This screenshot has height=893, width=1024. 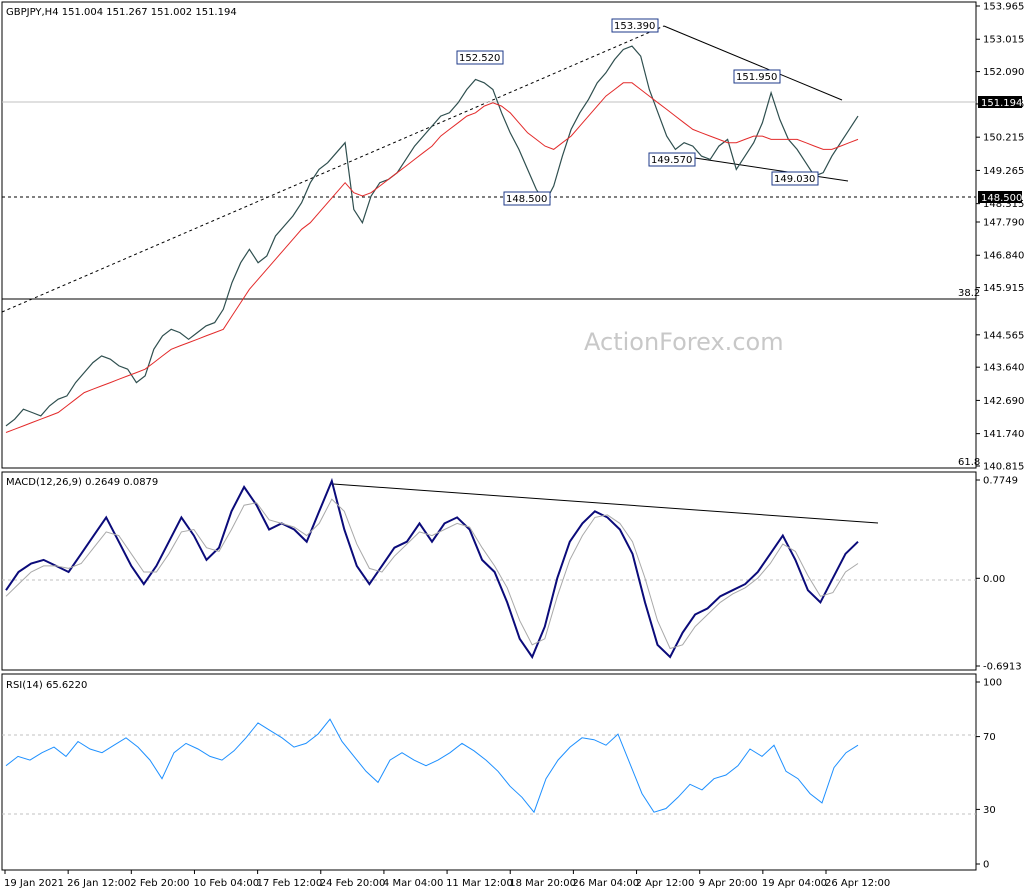 What do you see at coordinates (1003, 40) in the screenshot?
I see `price-ytick-label: 153.015` at bounding box center [1003, 40].